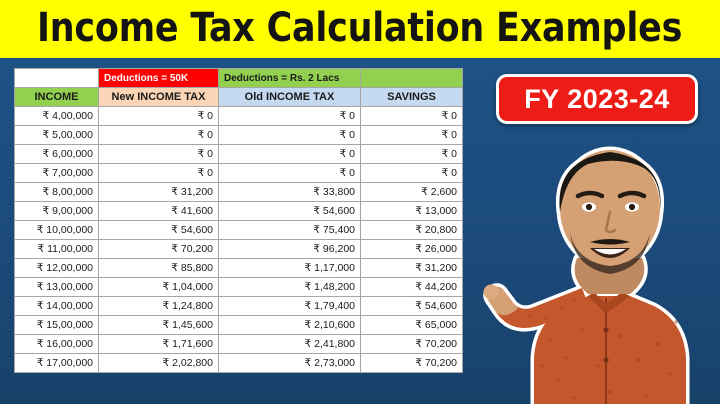 Image resolution: width=720 pixels, height=404 pixels. I want to click on cell-income: ₹ 8,00,000, so click(56, 192).